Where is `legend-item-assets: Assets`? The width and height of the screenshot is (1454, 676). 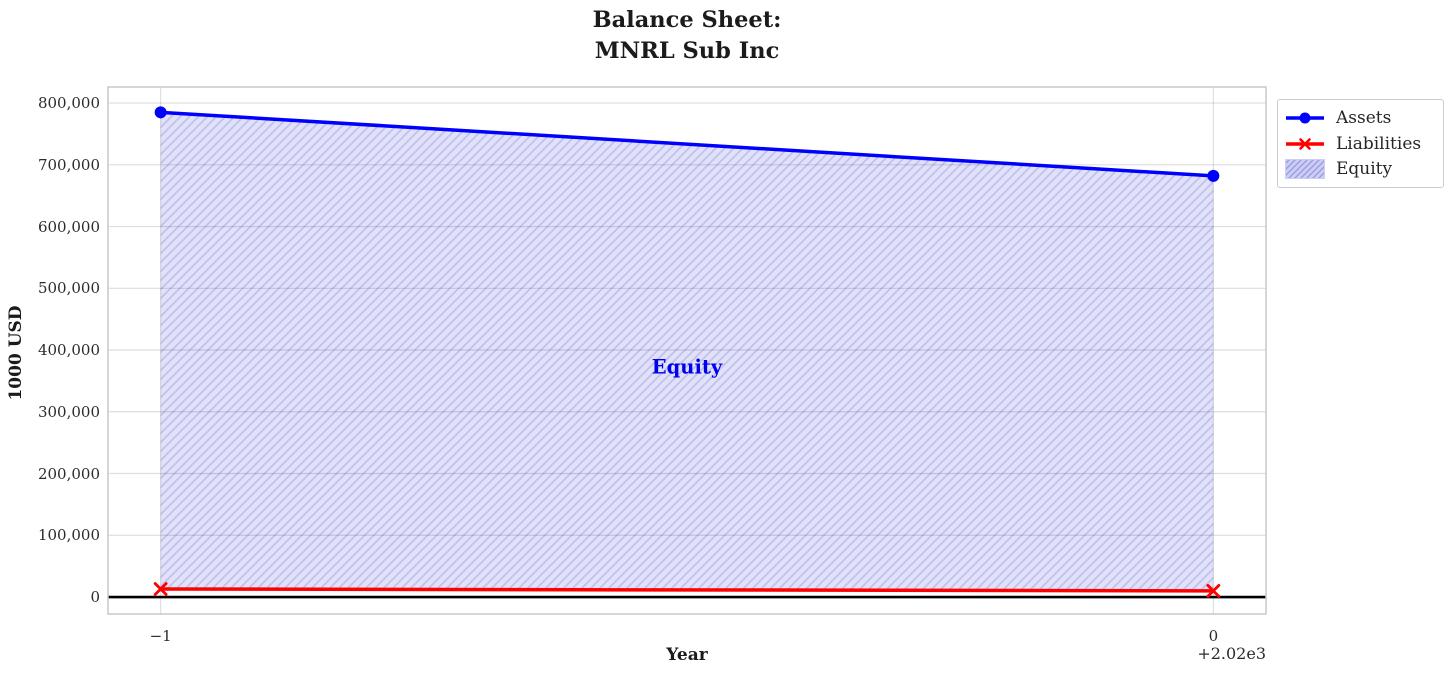 legend-item-assets: Assets is located at coordinates (1360, 118).